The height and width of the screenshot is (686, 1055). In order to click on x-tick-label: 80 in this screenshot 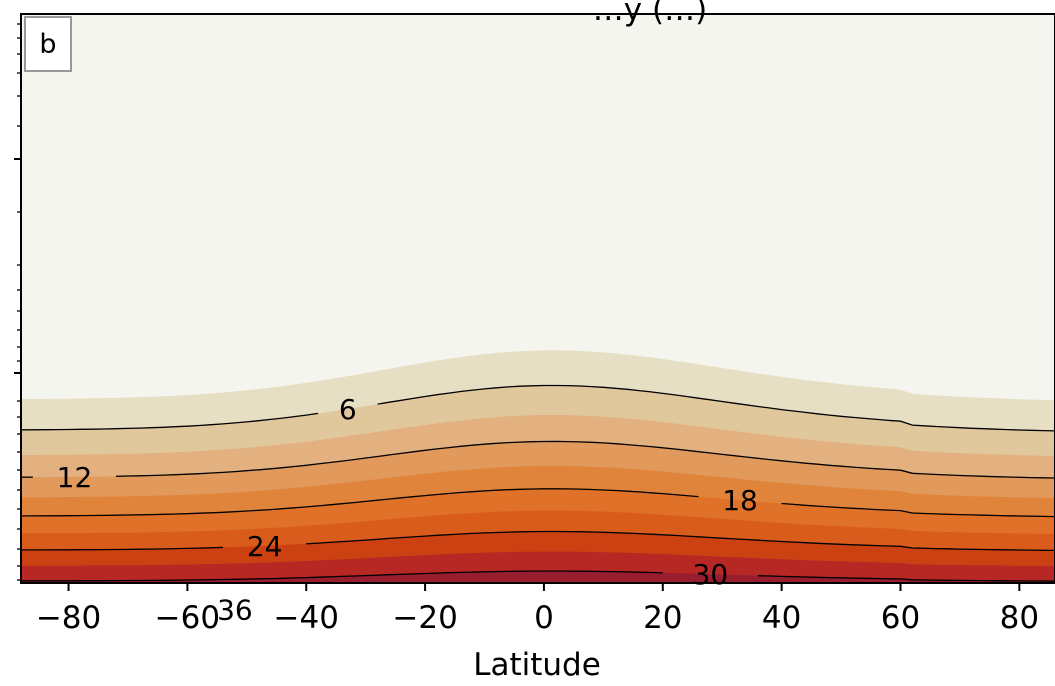, I will do `click(1019, 618)`.